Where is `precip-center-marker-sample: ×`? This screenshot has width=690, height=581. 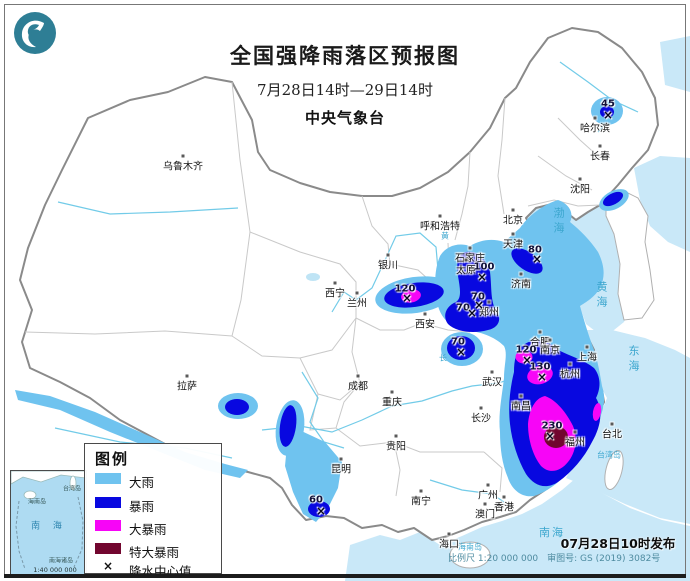
precip-center-marker-sample: × is located at coordinates (108, 566).